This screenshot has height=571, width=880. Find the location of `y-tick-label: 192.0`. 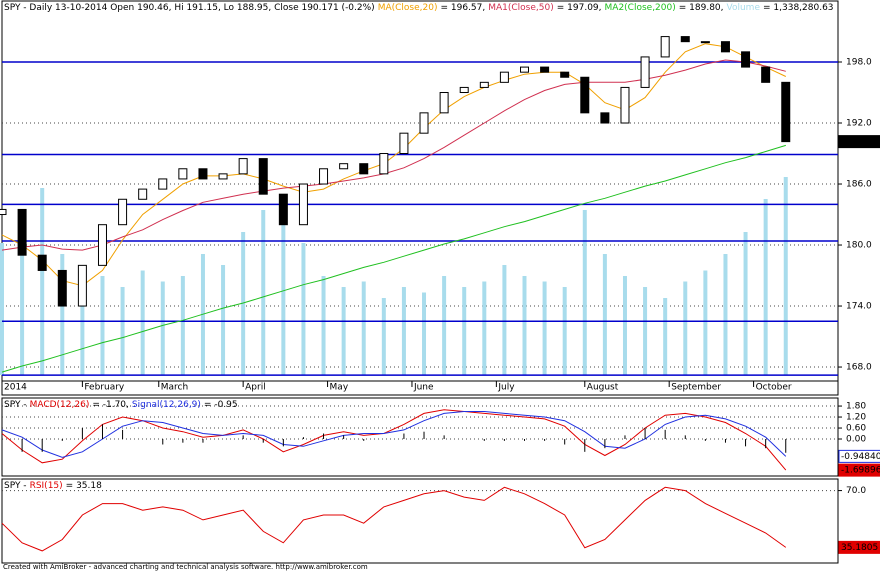

y-tick-label: 192.0 is located at coordinates (859, 124).